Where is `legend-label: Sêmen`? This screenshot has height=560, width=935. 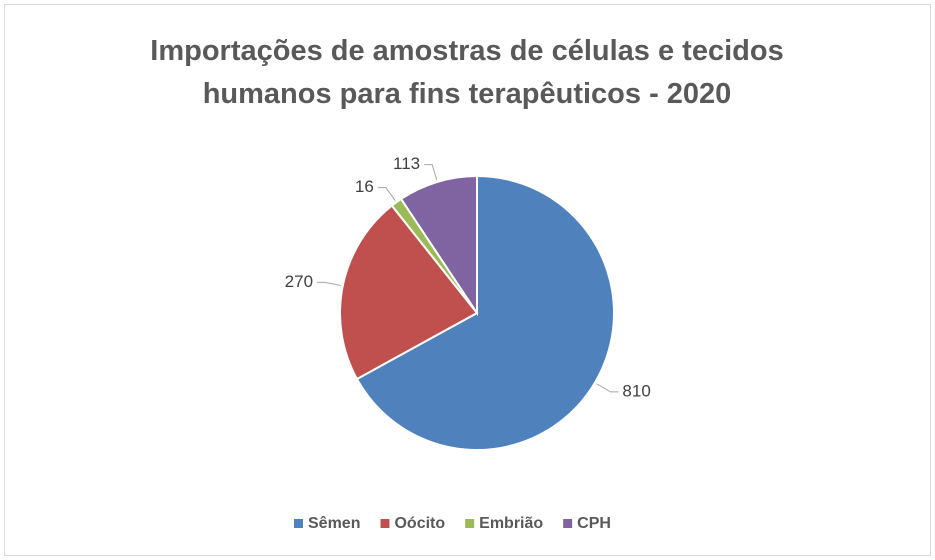 legend-label: Sêmen is located at coordinates (334, 523).